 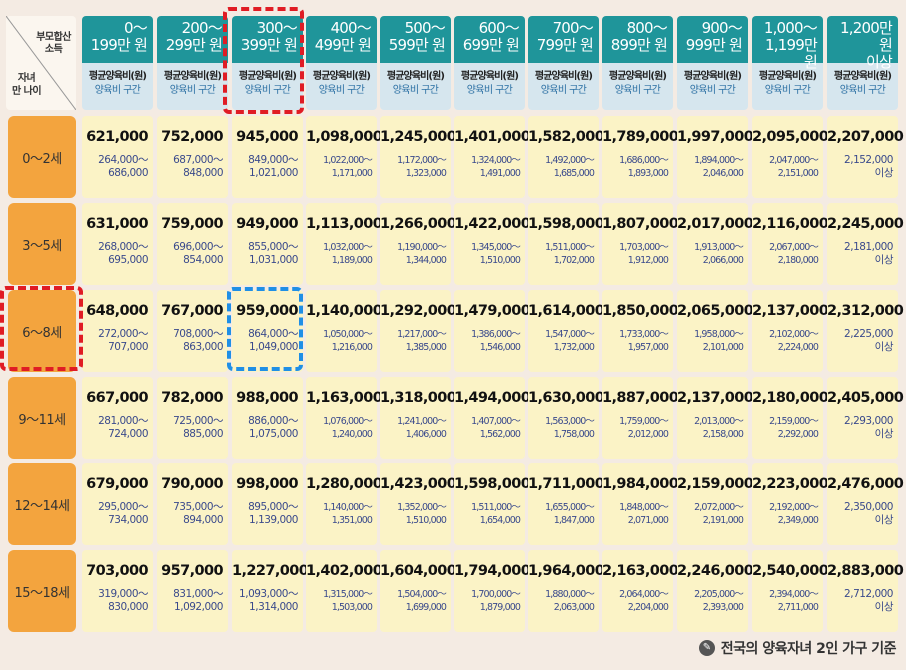 What do you see at coordinates (341, 63) in the screenshot?
I see `column-header: 400～ 499만 원 평균양육비(원) 양육비 구간` at bounding box center [341, 63].